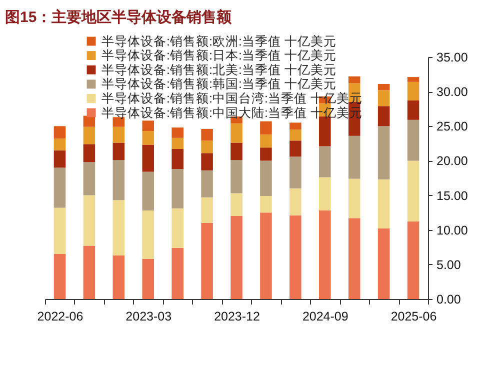 Image resolution: width=502 pixels, height=371 pixels. Describe the element at coordinates (219, 69) in the screenshot. I see `legend-label: 半导体设备:销售额:北美:当季值 十亿美元` at that location.